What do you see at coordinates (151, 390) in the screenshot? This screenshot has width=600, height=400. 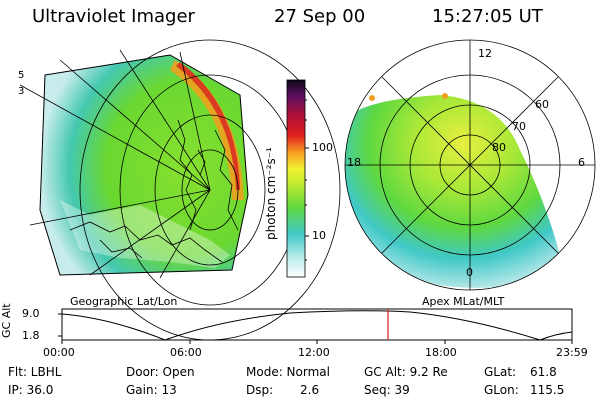 I see `gain-readout: Gain: 13` at bounding box center [151, 390].